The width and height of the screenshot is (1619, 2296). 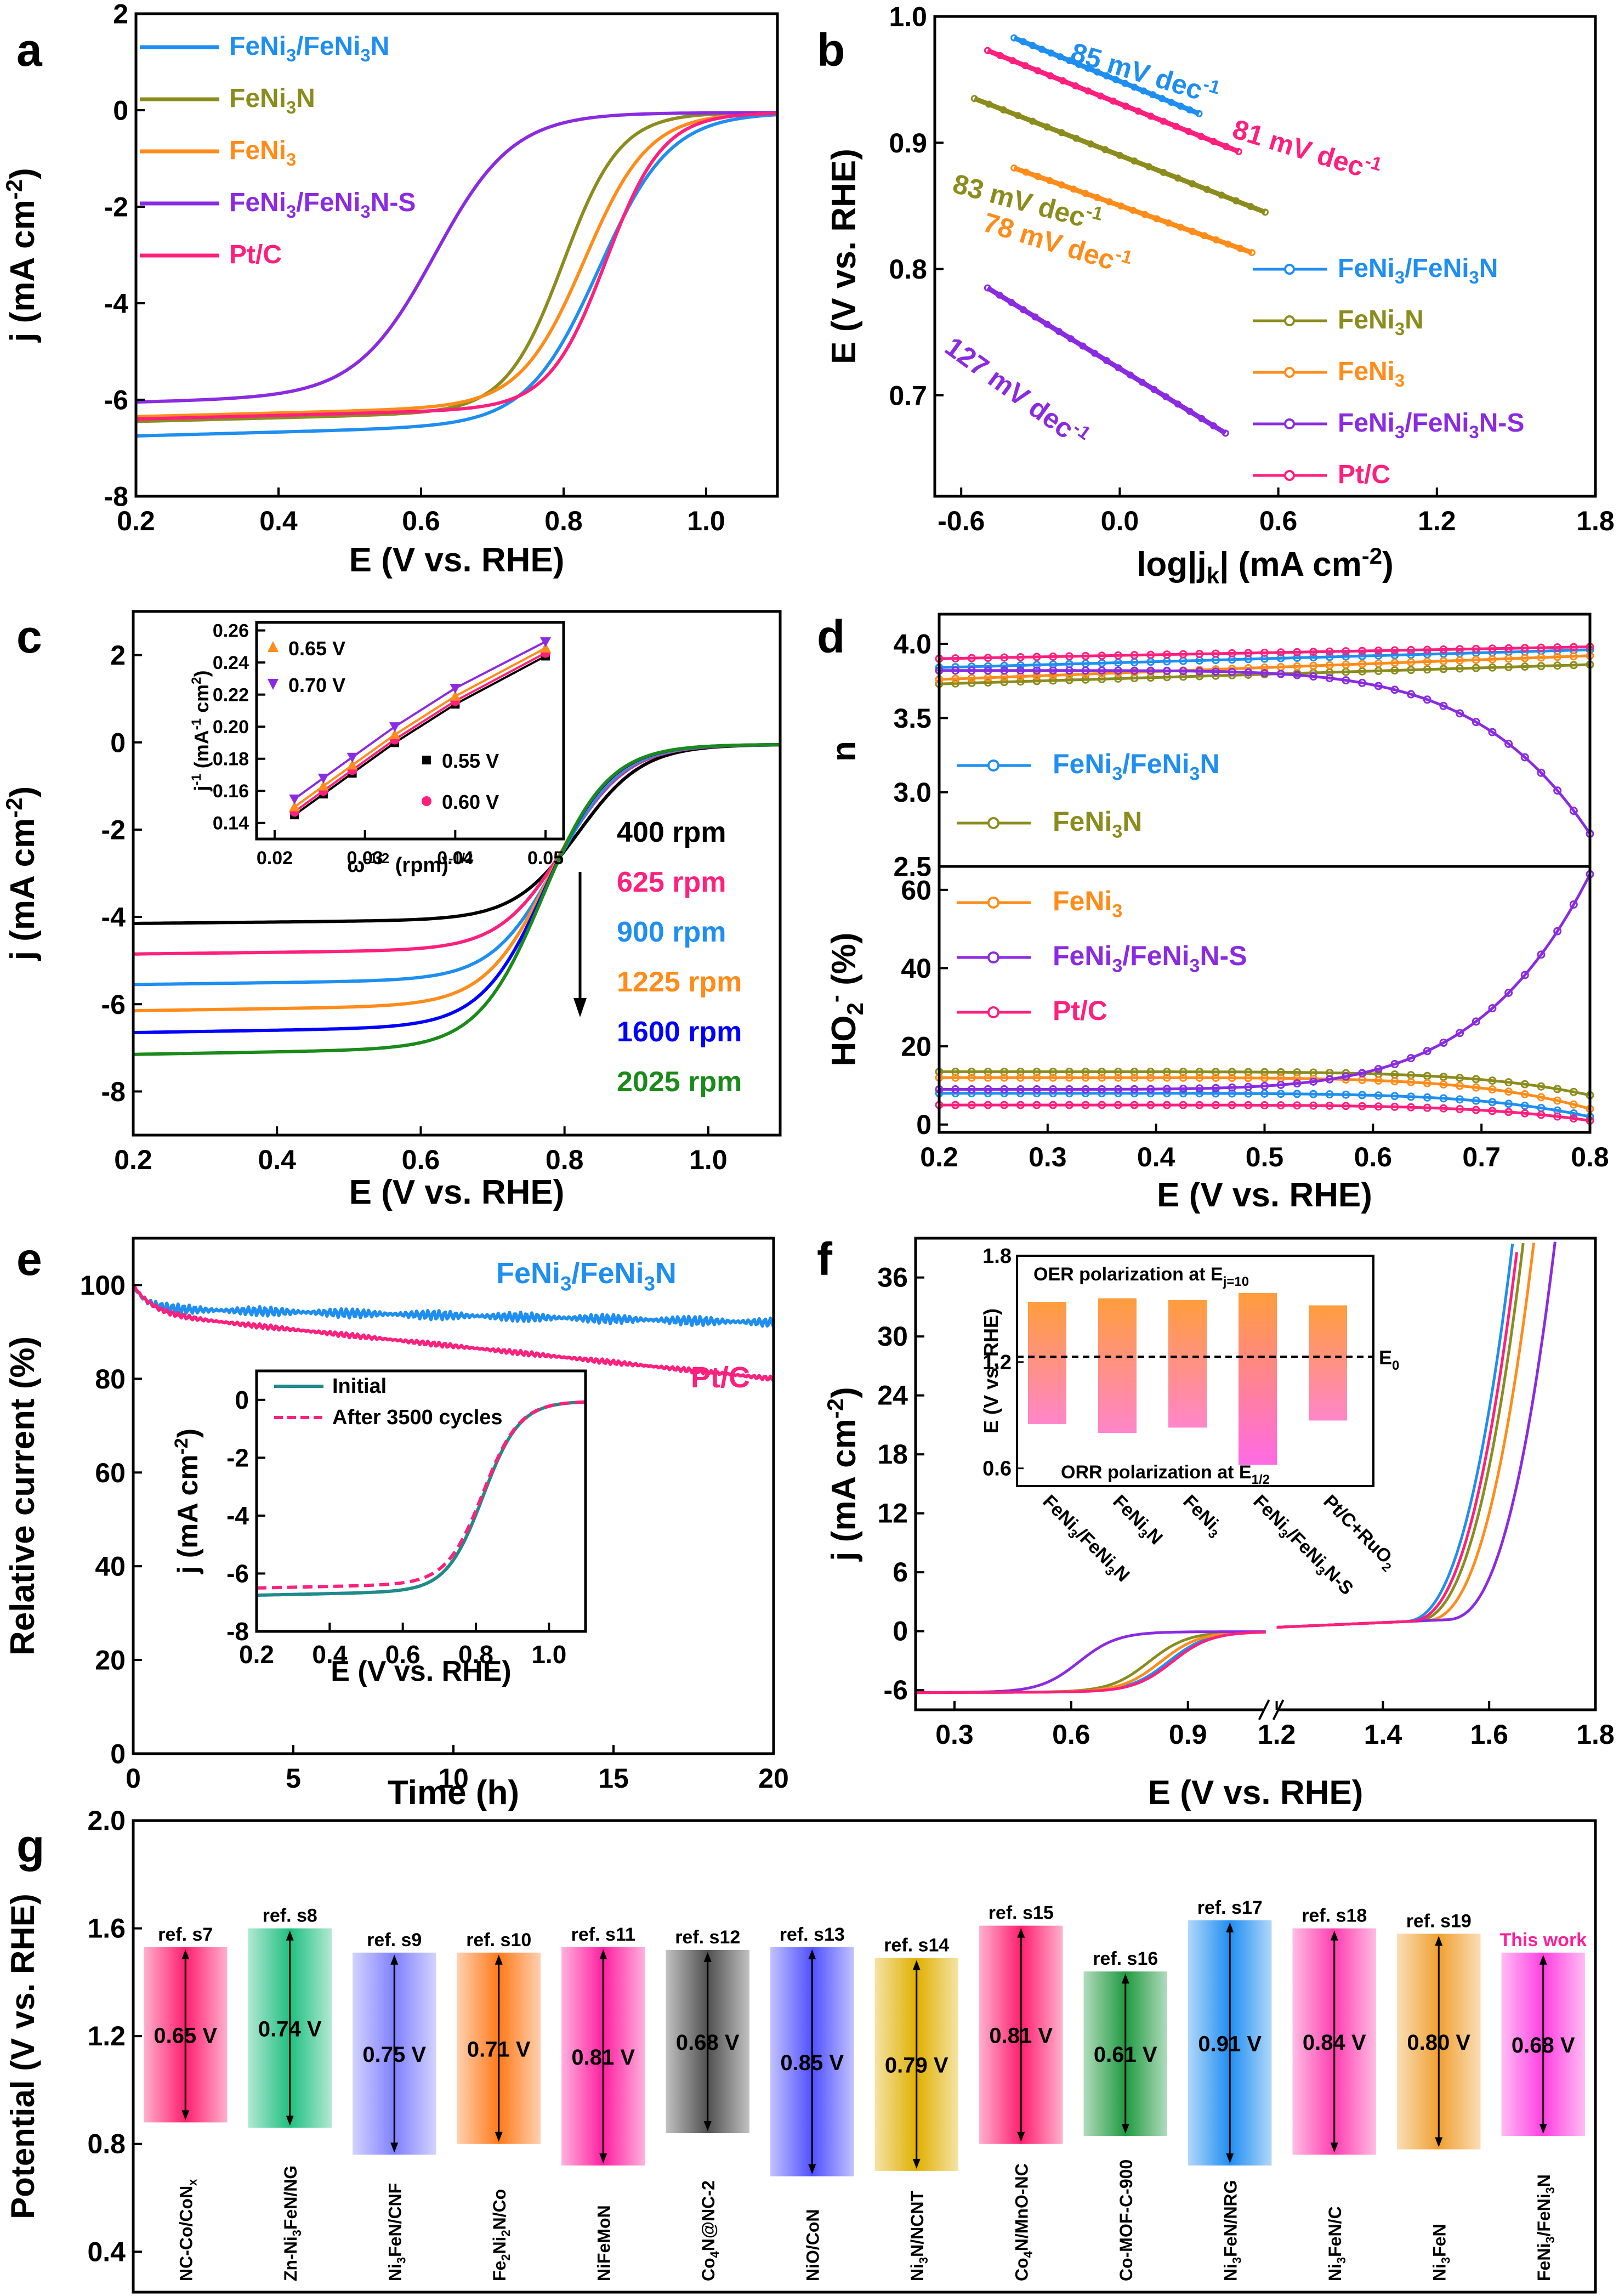 I want to click on y-tick-label: 20, so click(x=110, y=1660).